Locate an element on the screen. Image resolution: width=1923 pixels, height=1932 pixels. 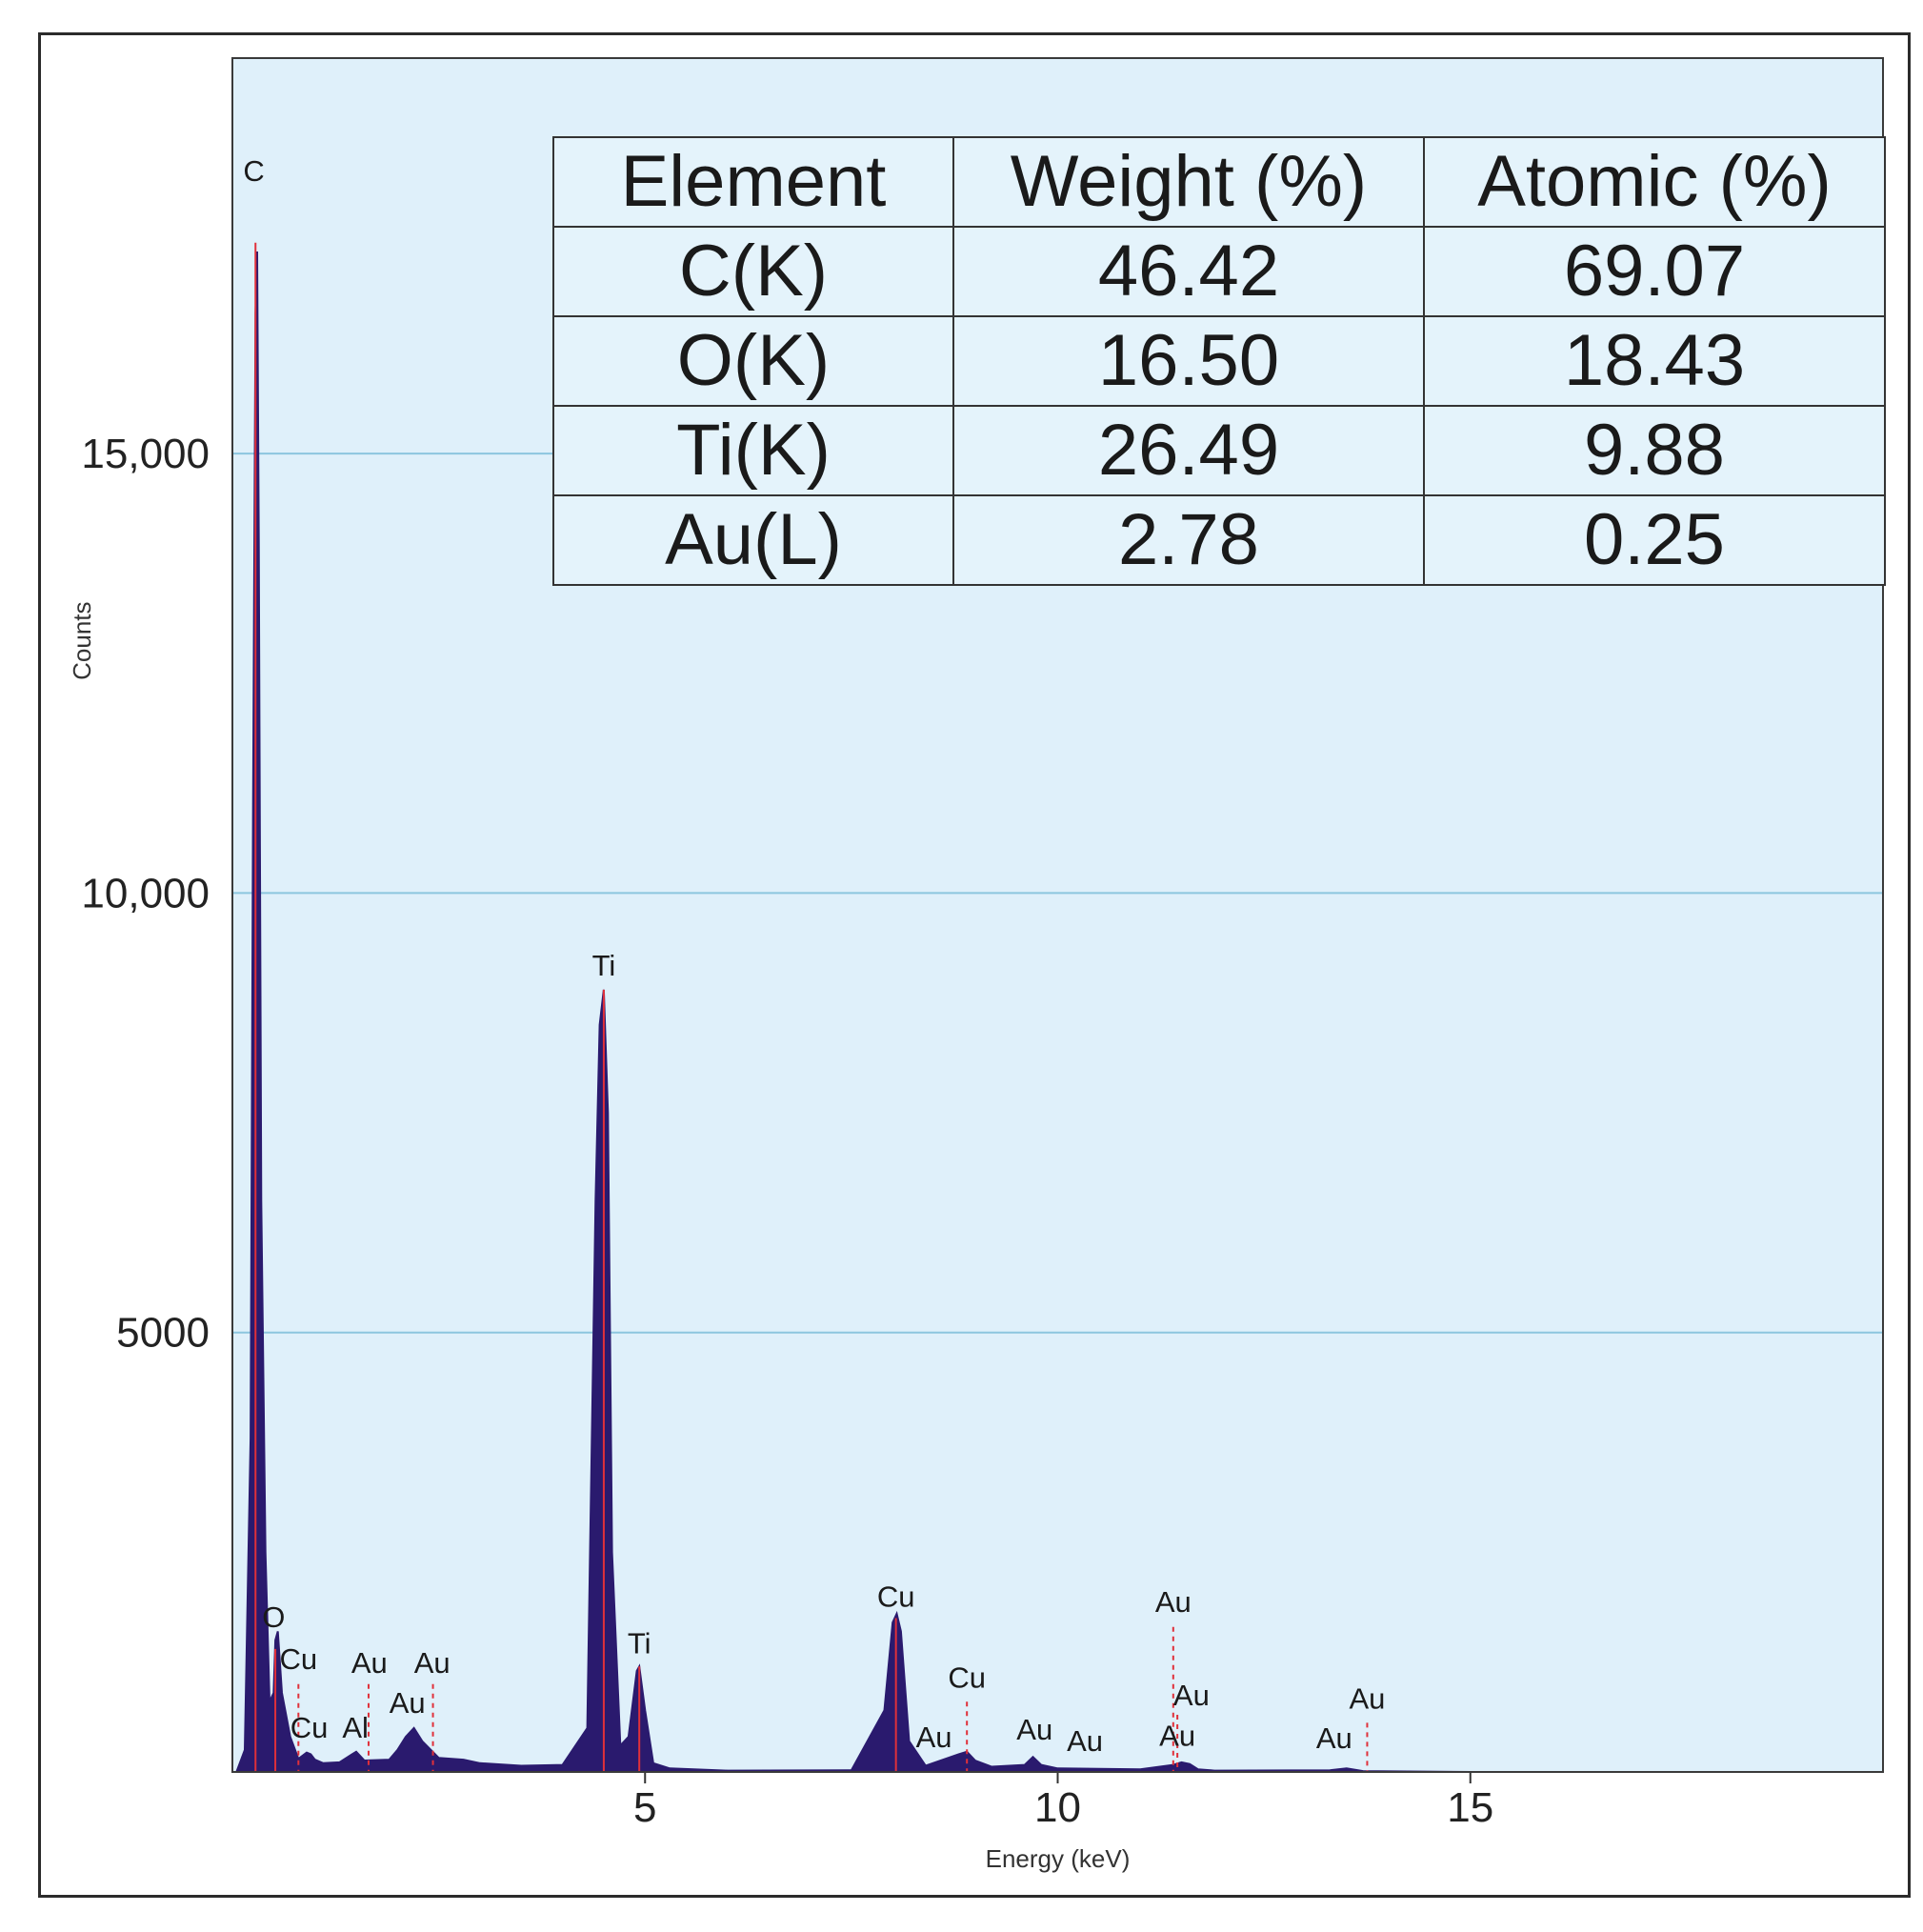
peak-label: C is located at coordinates (253, 171).